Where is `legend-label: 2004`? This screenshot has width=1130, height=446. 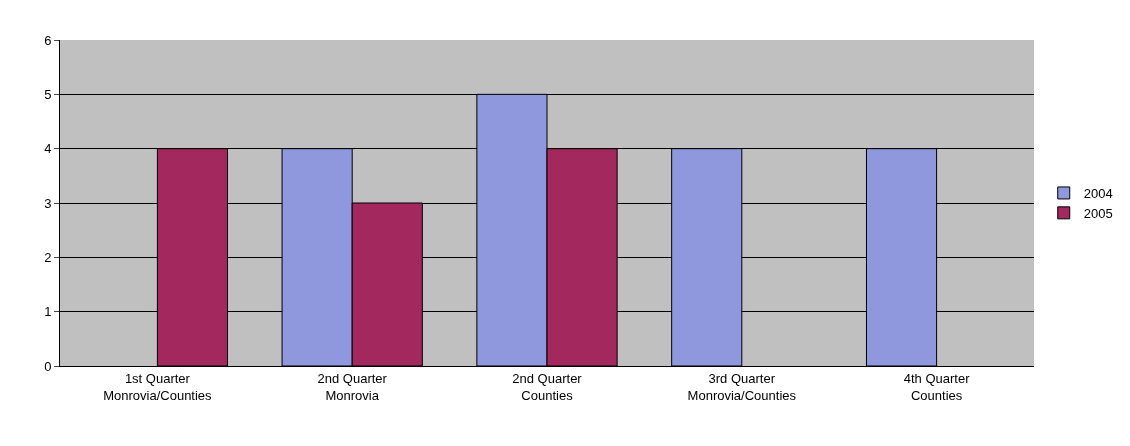
legend-label: 2004 is located at coordinates (1098, 194).